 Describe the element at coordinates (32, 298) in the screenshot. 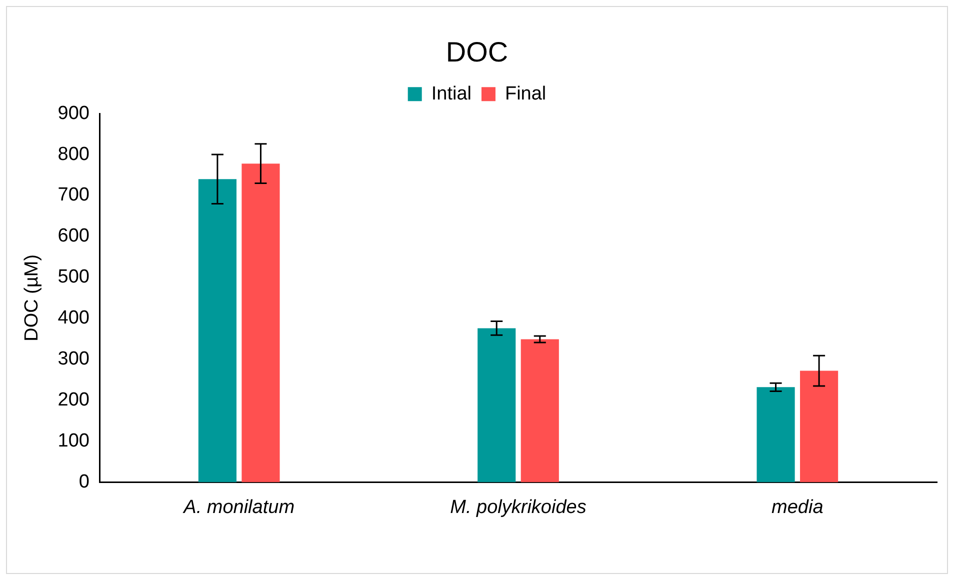

I see `y-axis-title: DOC (µM)` at that location.